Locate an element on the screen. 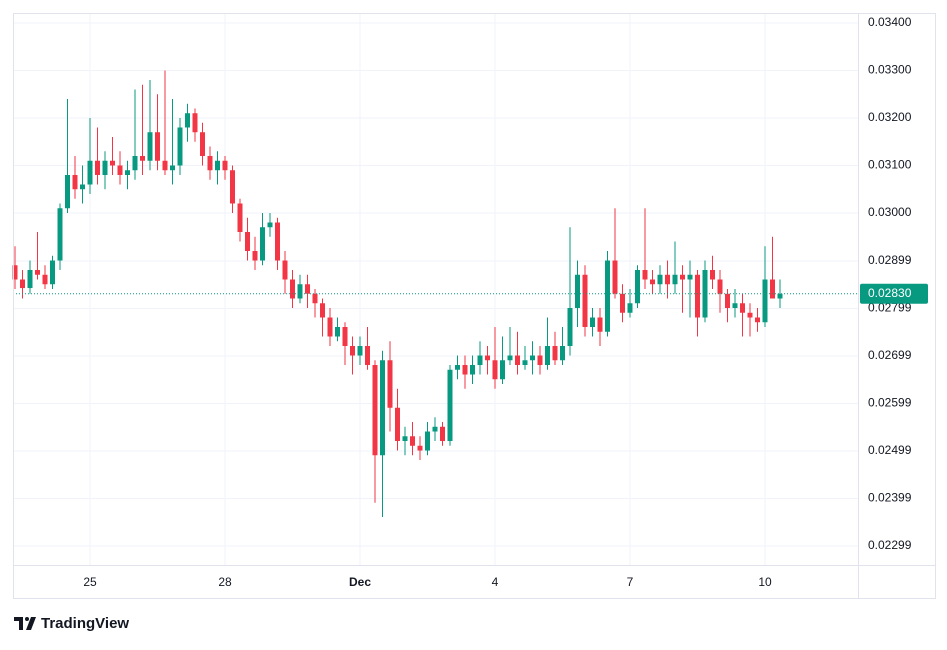 This screenshot has height=650, width=947. last-price-label: 0.02830 is located at coordinates (890, 293).